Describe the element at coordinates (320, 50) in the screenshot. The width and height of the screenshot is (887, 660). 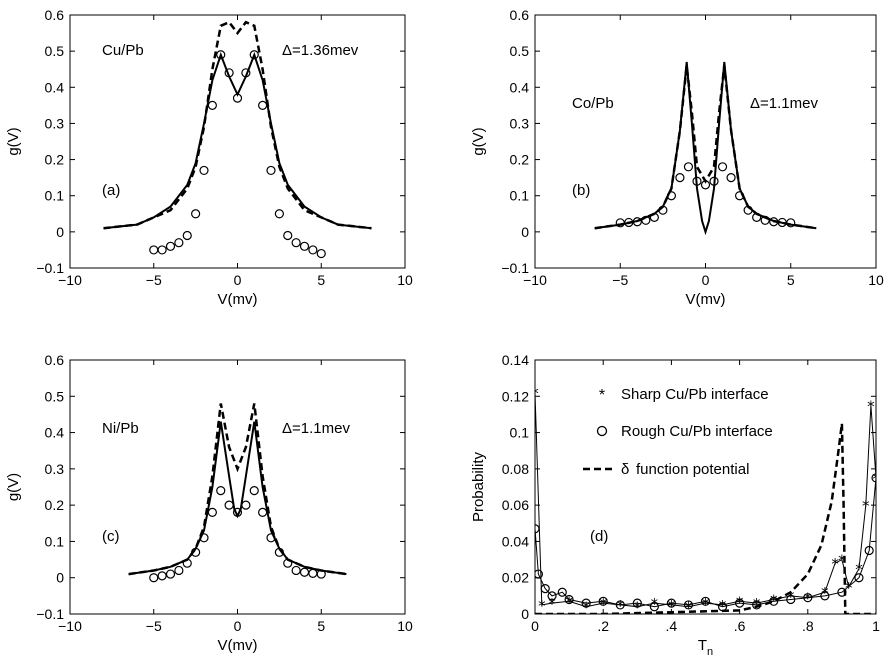
I see `panel-annotation: Δ=1.36mev` at that location.